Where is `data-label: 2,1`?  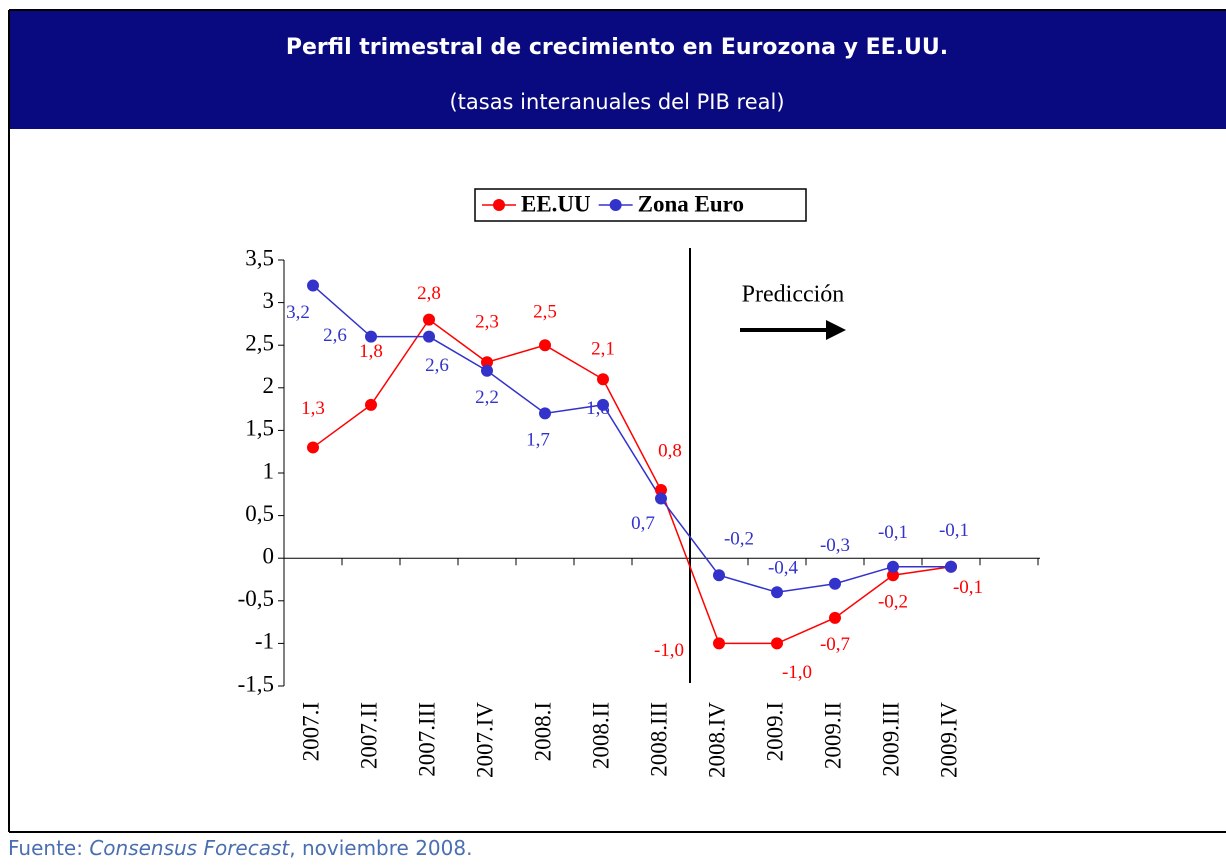
data-label: 2,1 is located at coordinates (603, 349).